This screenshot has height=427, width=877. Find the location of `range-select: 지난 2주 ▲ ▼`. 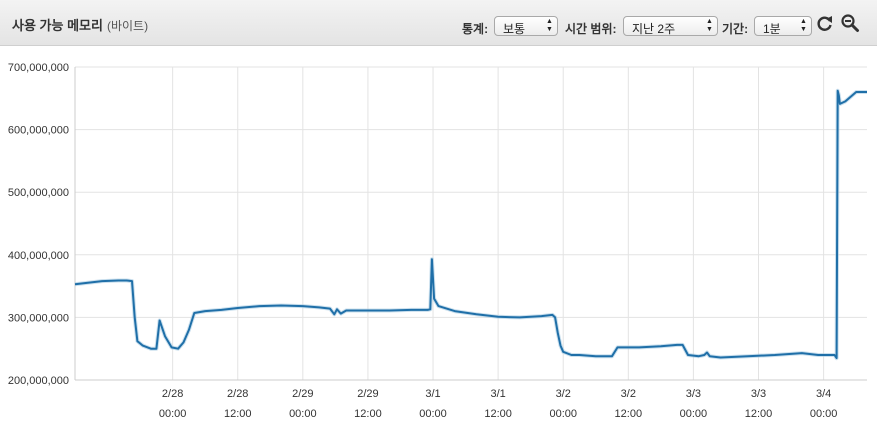

range-select: 지난 2주 ▲ ▼ is located at coordinates (670, 26).